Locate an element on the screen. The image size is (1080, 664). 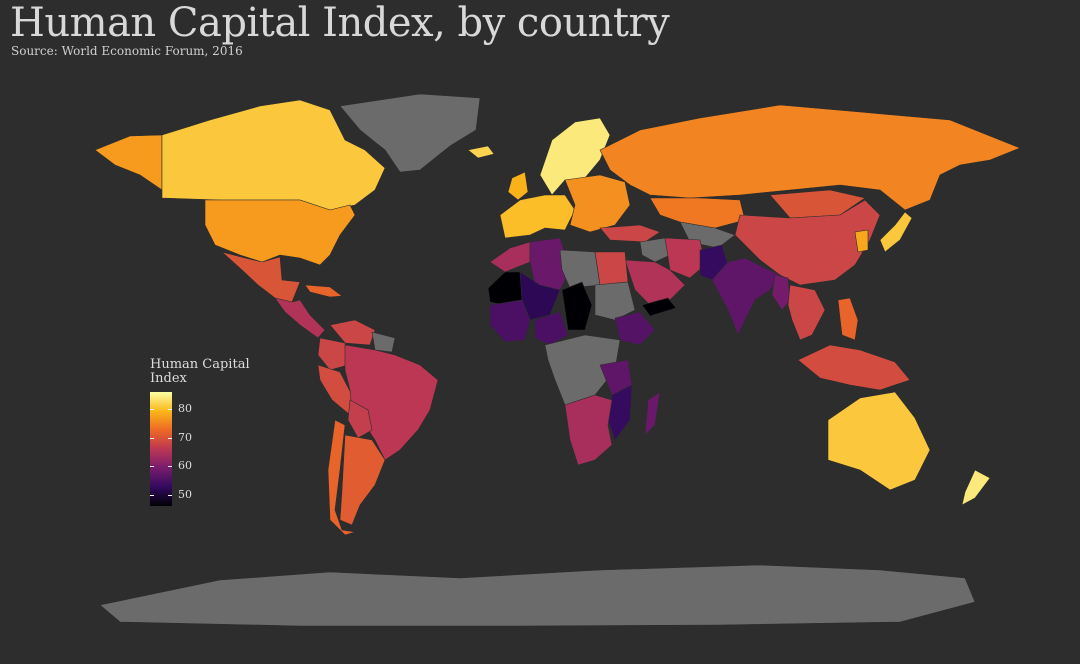
legend-title-line2: Index is located at coordinates (168, 378).